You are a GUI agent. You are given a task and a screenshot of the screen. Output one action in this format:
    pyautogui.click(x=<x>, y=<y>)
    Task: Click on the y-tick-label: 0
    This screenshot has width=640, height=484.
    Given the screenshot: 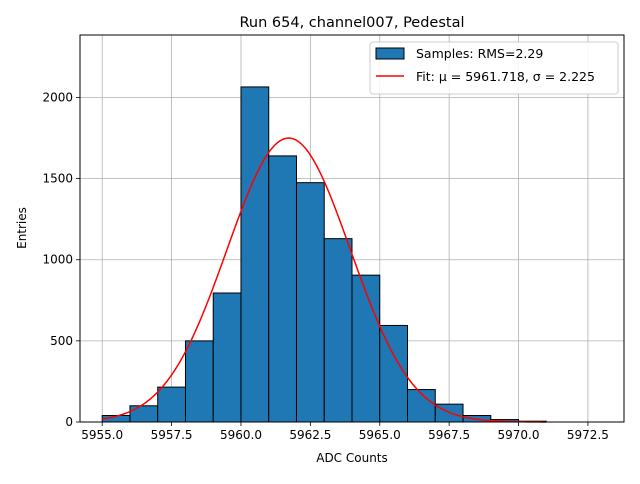 What is the action you would take?
    pyautogui.click(x=69, y=422)
    